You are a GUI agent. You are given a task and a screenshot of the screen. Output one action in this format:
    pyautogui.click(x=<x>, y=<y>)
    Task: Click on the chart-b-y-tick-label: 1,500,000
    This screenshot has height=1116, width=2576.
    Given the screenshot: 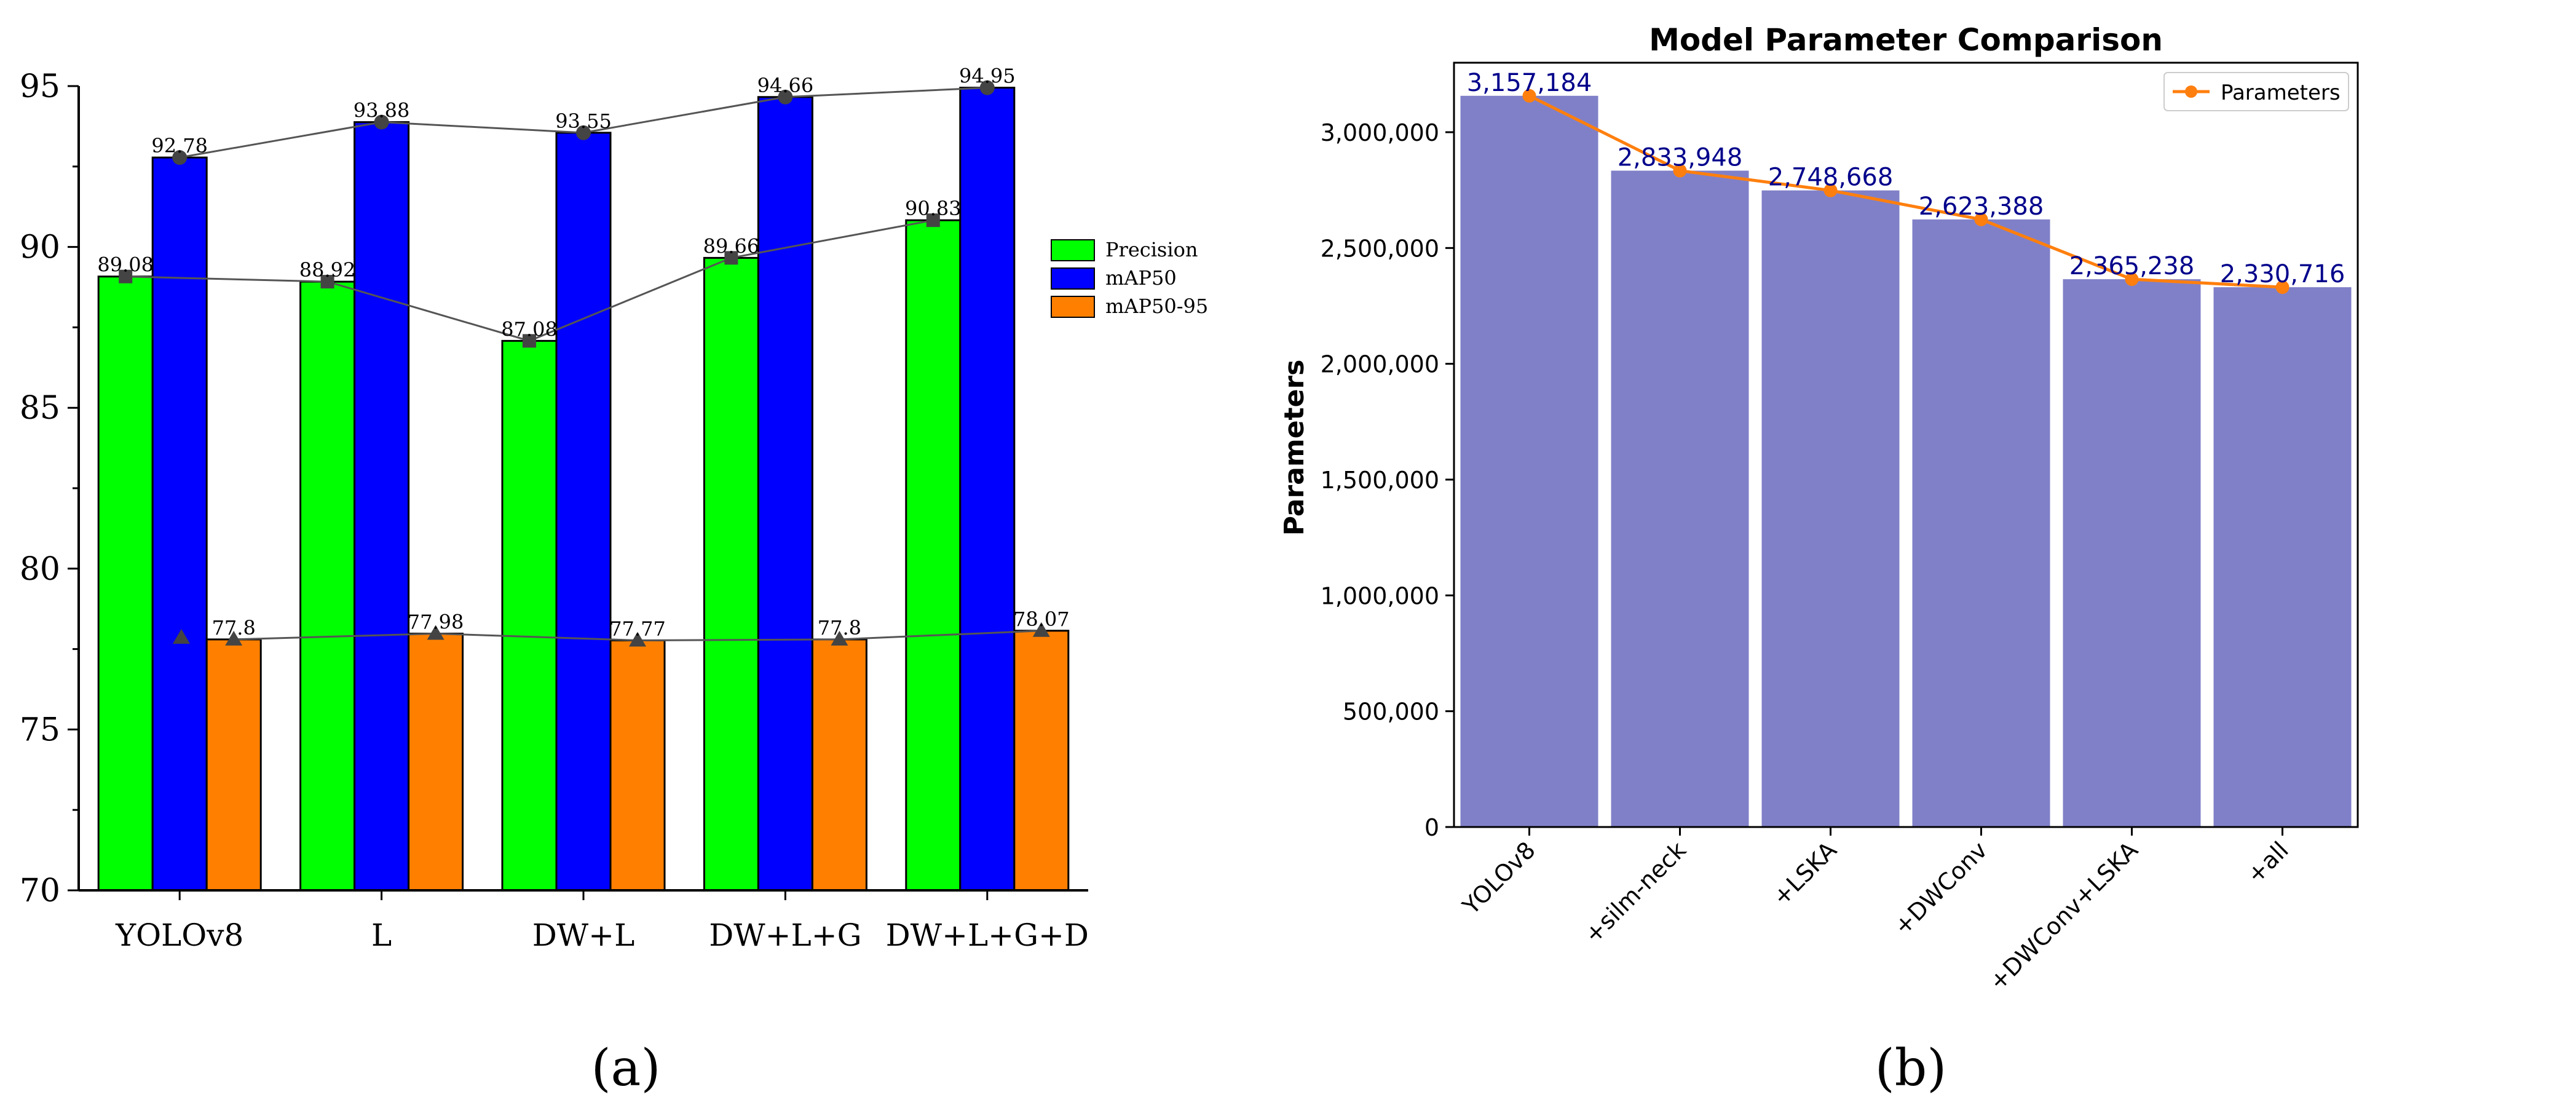 What is the action you would take?
    pyautogui.click(x=1380, y=480)
    